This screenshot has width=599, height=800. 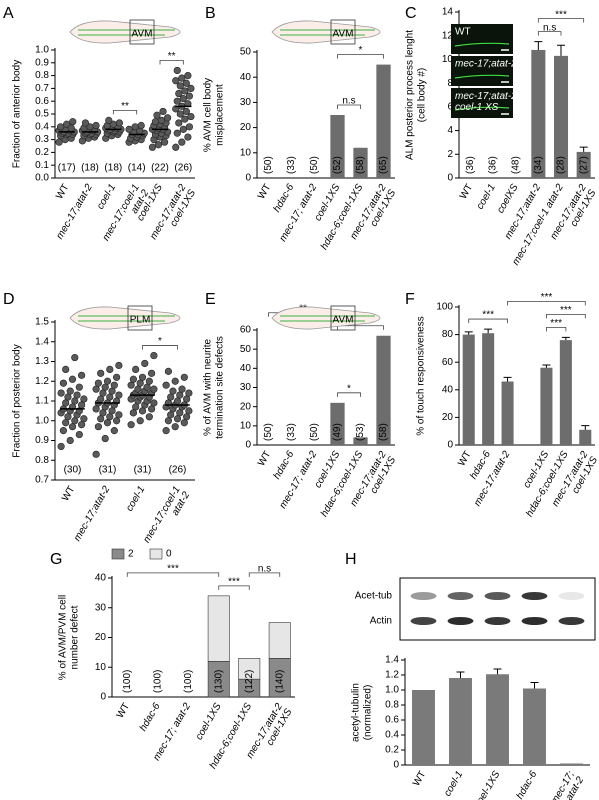 I want to click on y-axis-label: acetyl-tubulin, so click(x=356, y=712).